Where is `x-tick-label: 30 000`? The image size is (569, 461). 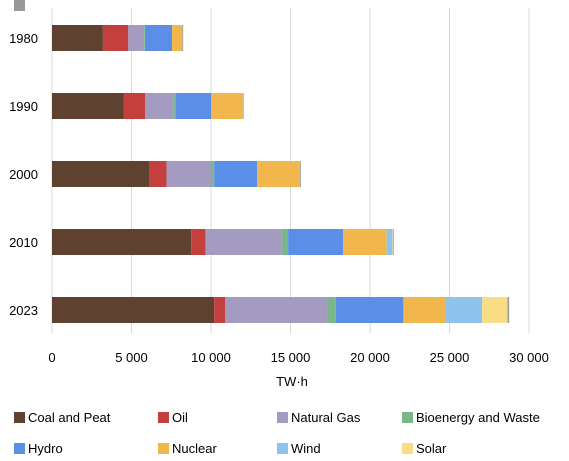
x-tick-label: 30 000 is located at coordinates (529, 357).